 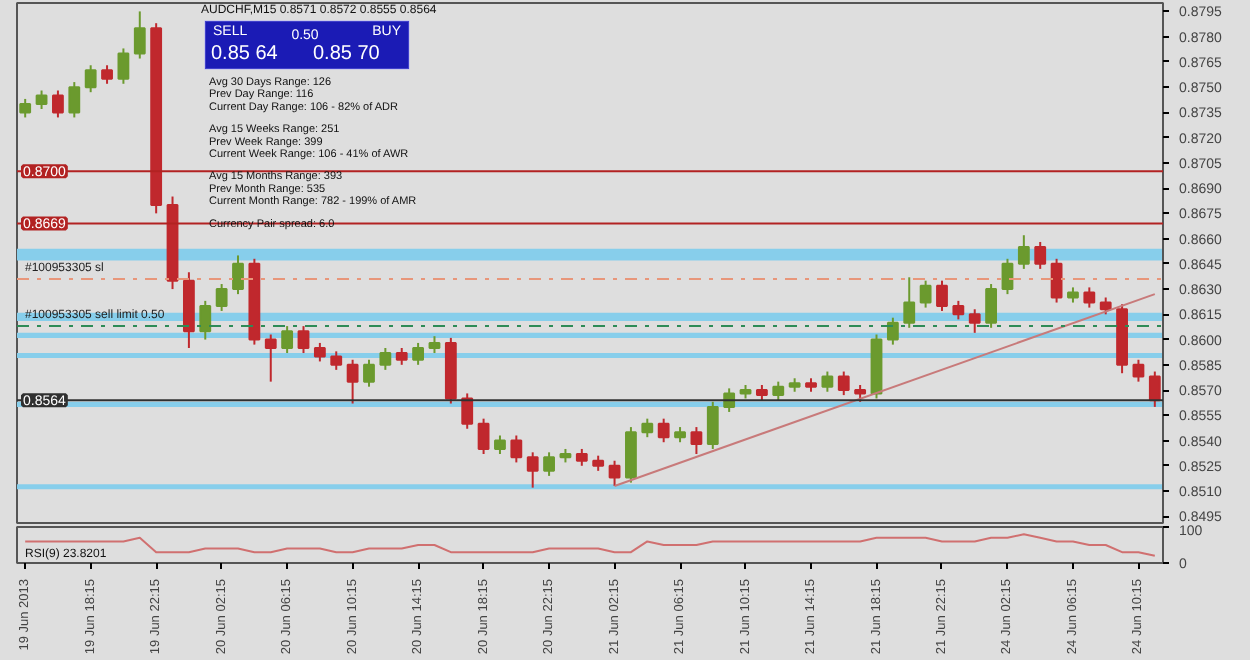 What do you see at coordinates (347, 54) in the screenshot?
I see `annotation: 0.85 70` at bounding box center [347, 54].